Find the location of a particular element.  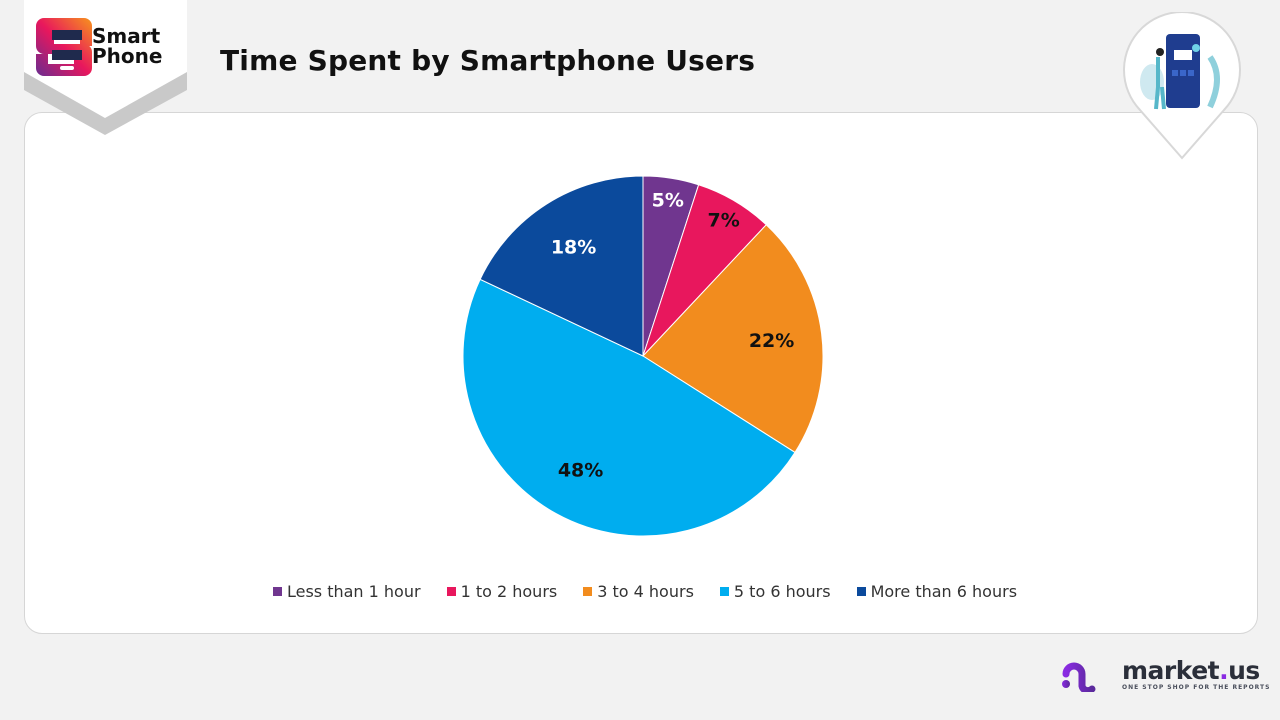

legend-label: 3 to 4 hours is located at coordinates (645, 591).